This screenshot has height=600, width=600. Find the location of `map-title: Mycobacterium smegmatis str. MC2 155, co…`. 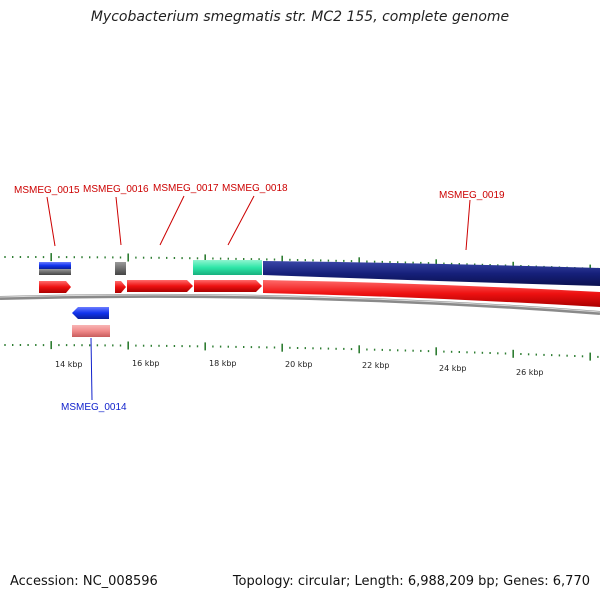

map-title: Mycobacterium smegmatis str. MC2 155, co… is located at coordinates (300, 17).